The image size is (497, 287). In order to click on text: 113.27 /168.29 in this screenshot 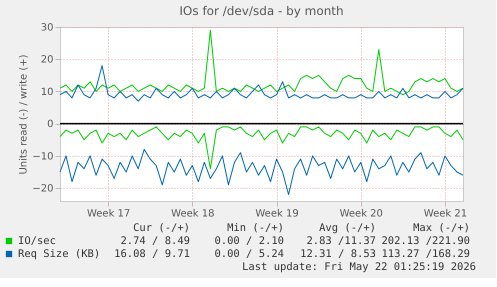, I will do `click(425, 254)`.